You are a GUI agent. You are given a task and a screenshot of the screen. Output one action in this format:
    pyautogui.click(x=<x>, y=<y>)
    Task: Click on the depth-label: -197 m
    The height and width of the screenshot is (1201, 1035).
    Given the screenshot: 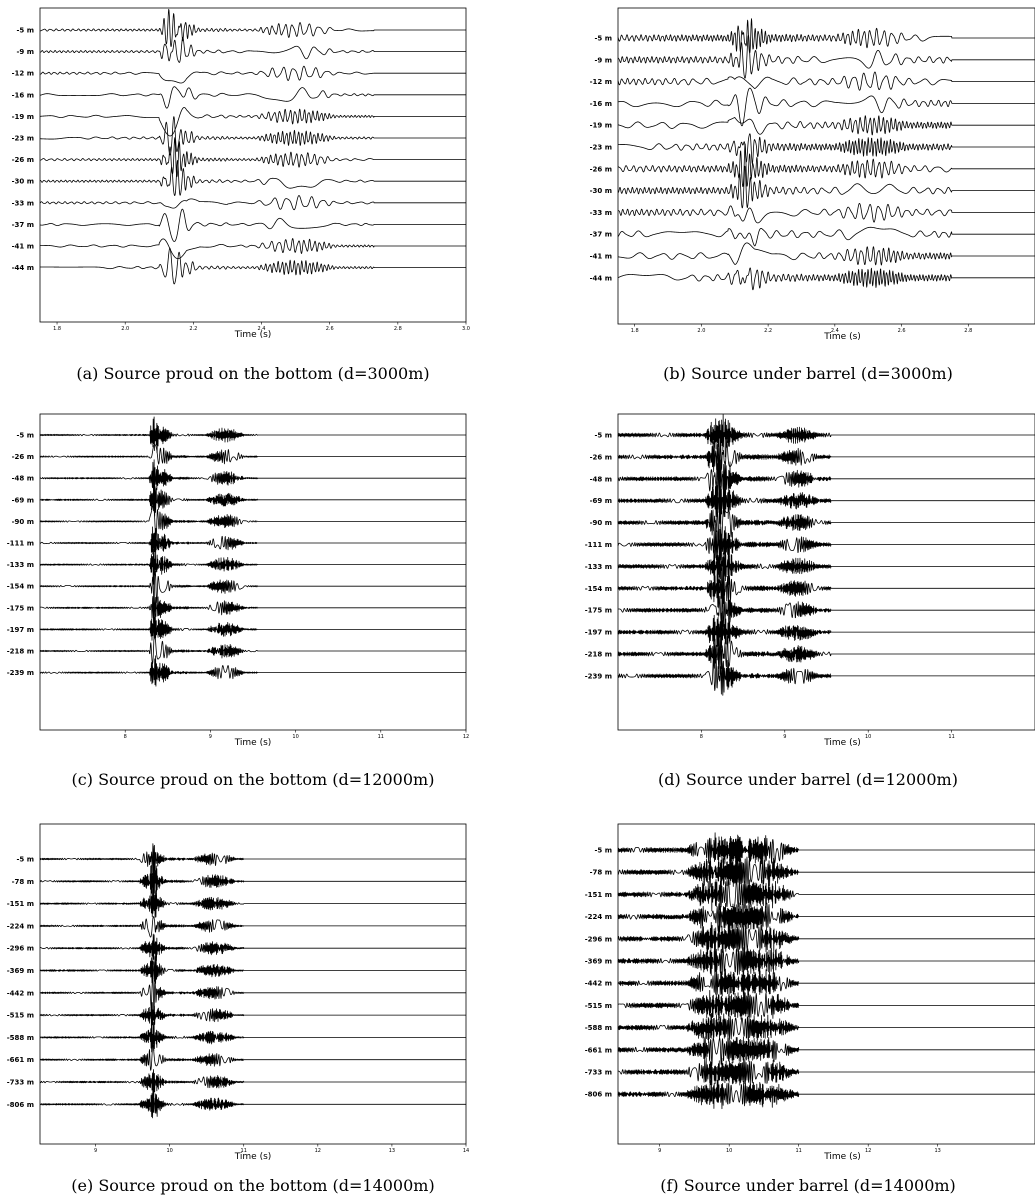 What is the action you would take?
    pyautogui.click(x=598, y=633)
    